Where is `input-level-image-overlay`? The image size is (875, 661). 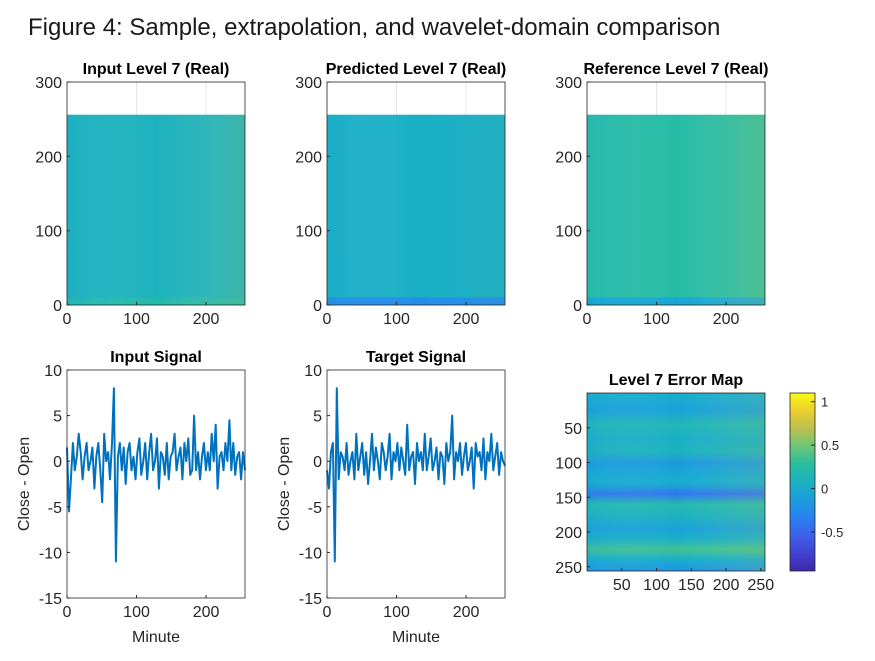 input-level-image-overlay is located at coordinates (156, 209).